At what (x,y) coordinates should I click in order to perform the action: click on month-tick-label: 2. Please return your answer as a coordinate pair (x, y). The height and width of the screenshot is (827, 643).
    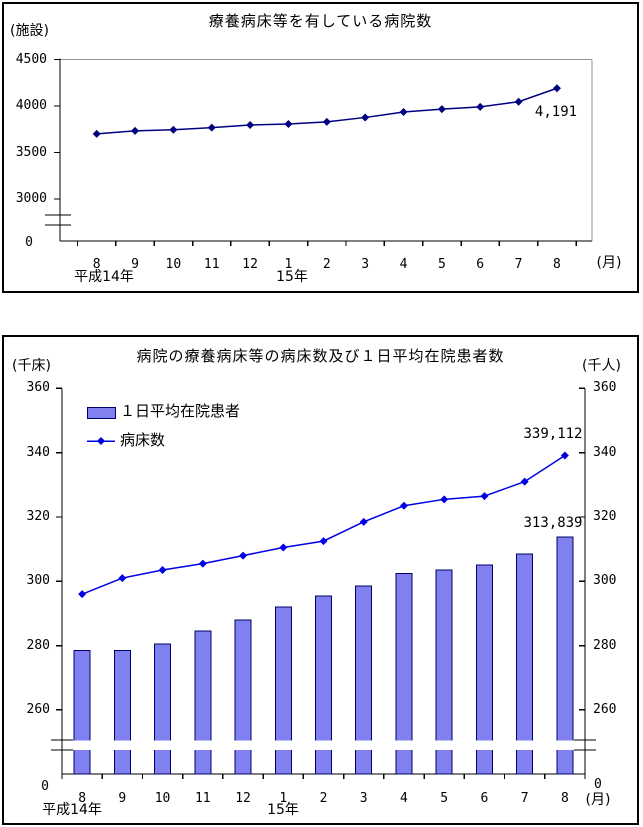
    Looking at the image, I should click on (323, 798).